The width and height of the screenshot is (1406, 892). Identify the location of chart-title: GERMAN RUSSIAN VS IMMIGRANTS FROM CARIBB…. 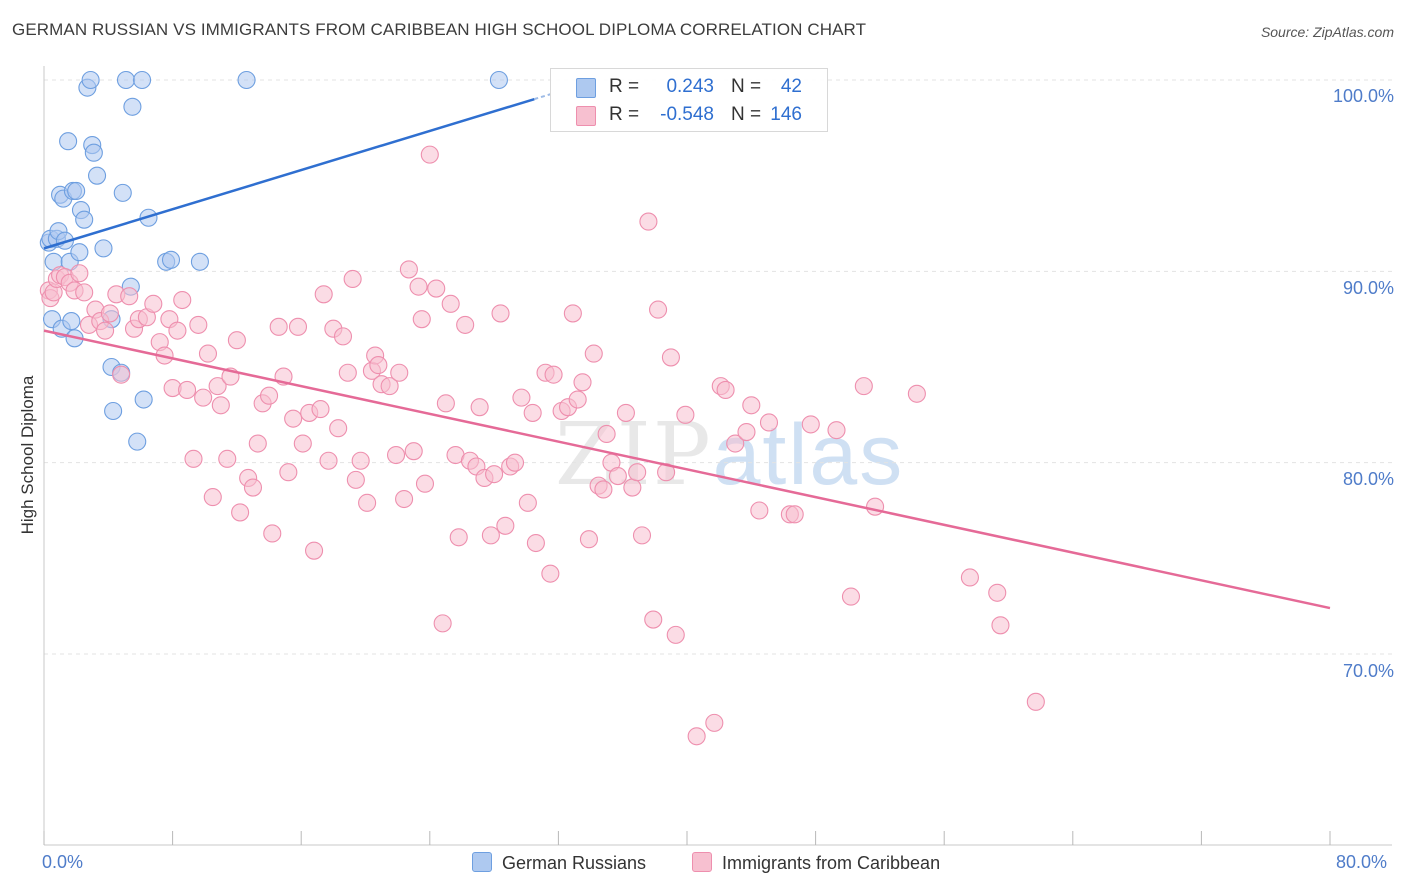
(439, 29).